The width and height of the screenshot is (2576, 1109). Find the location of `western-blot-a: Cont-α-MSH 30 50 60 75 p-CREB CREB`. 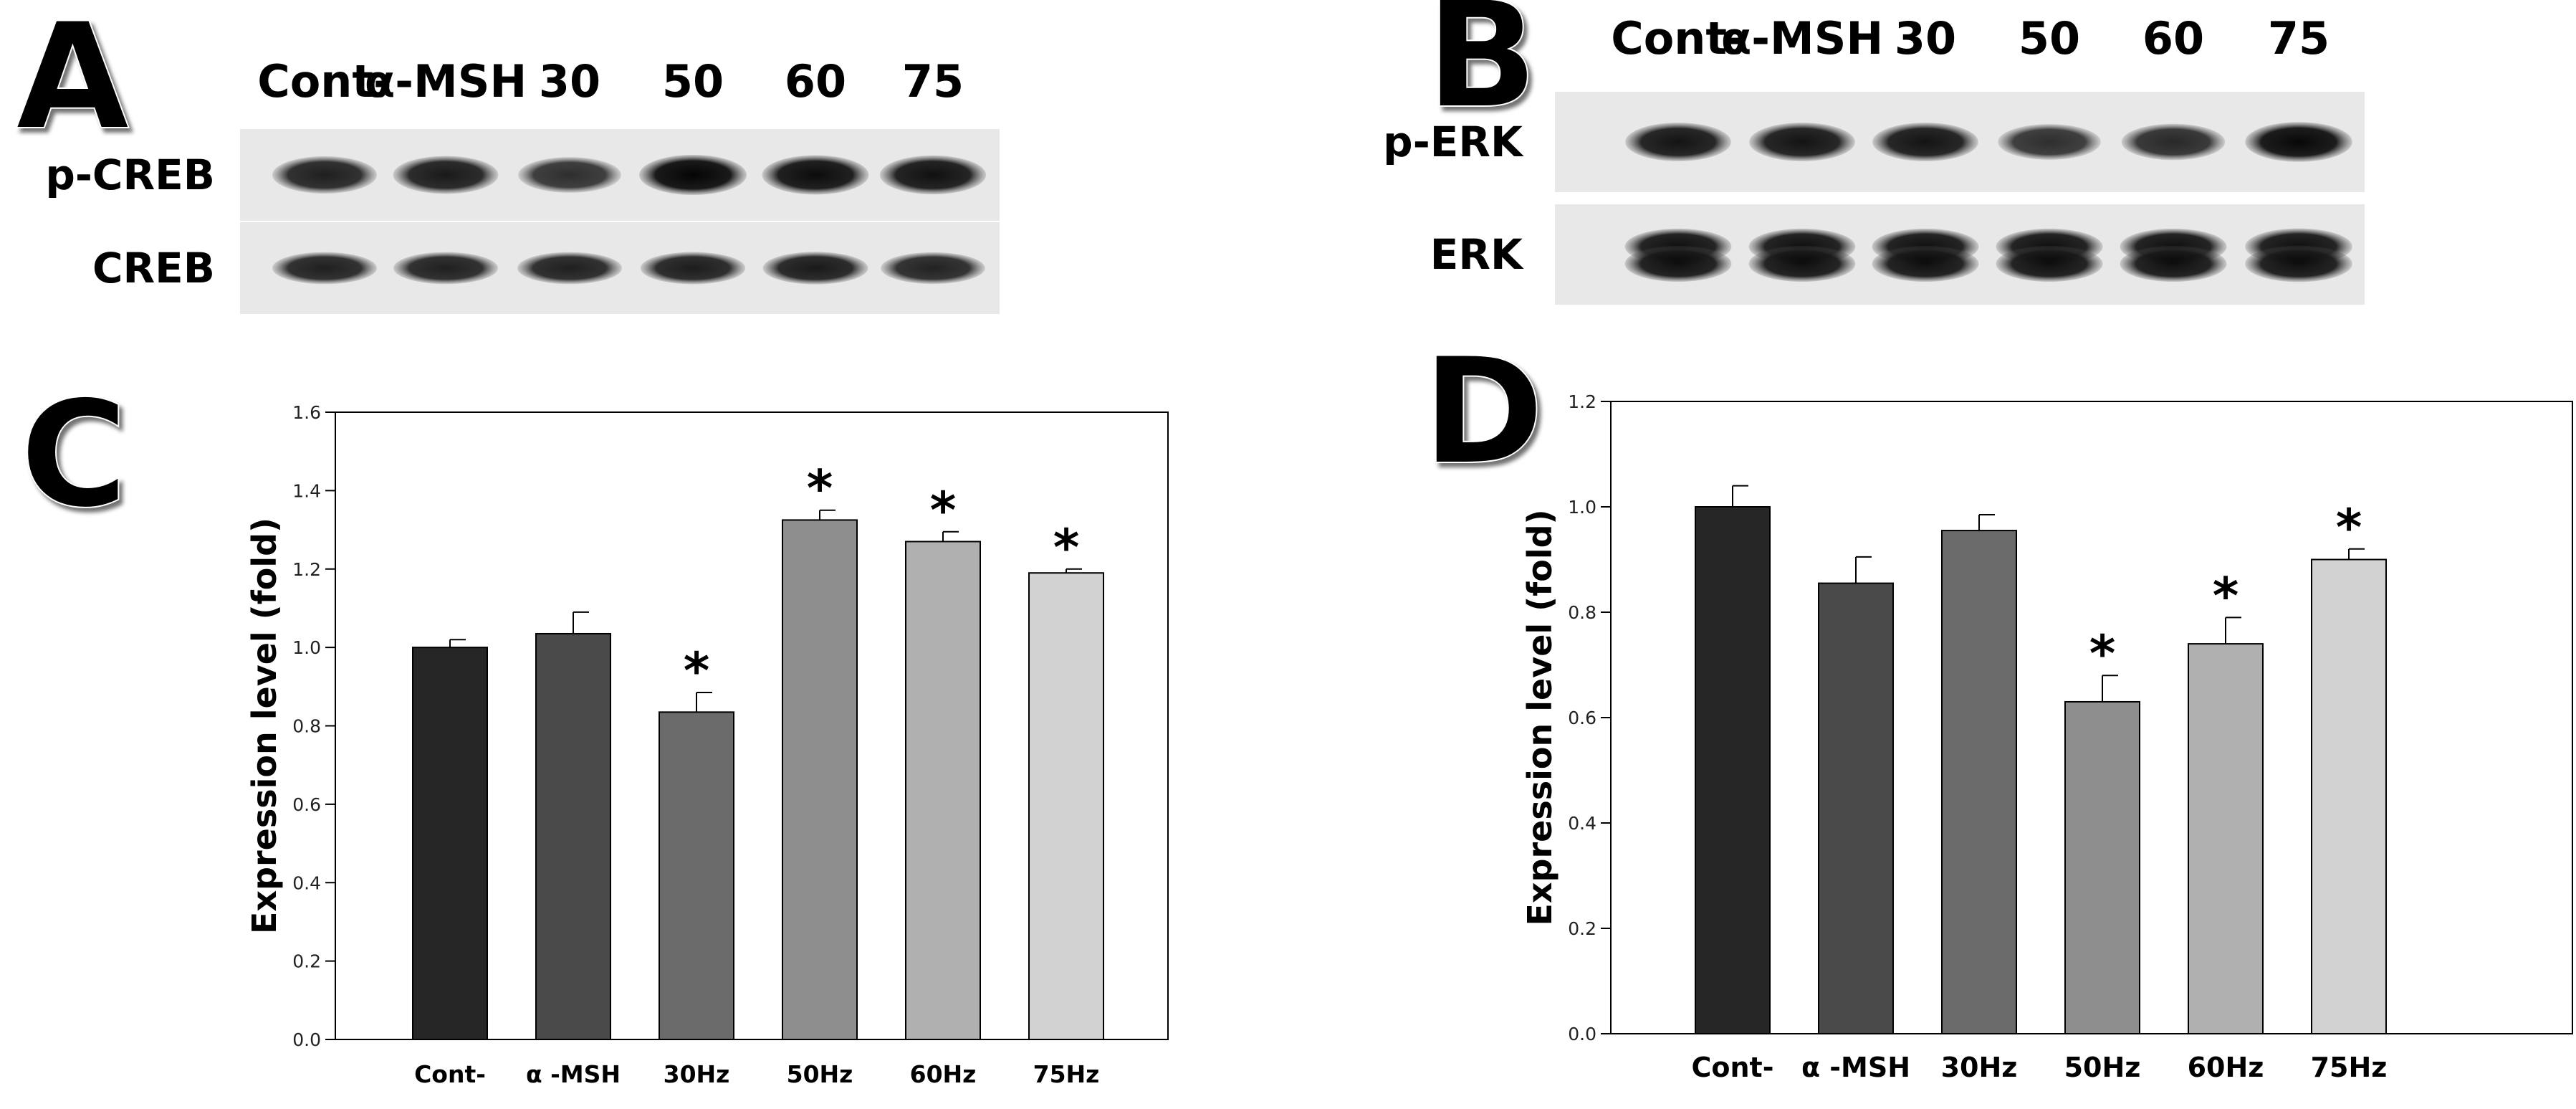

western-blot-a: Cont-α-MSH 30 50 60 75 p-CREB CREB is located at coordinates (522, 184).